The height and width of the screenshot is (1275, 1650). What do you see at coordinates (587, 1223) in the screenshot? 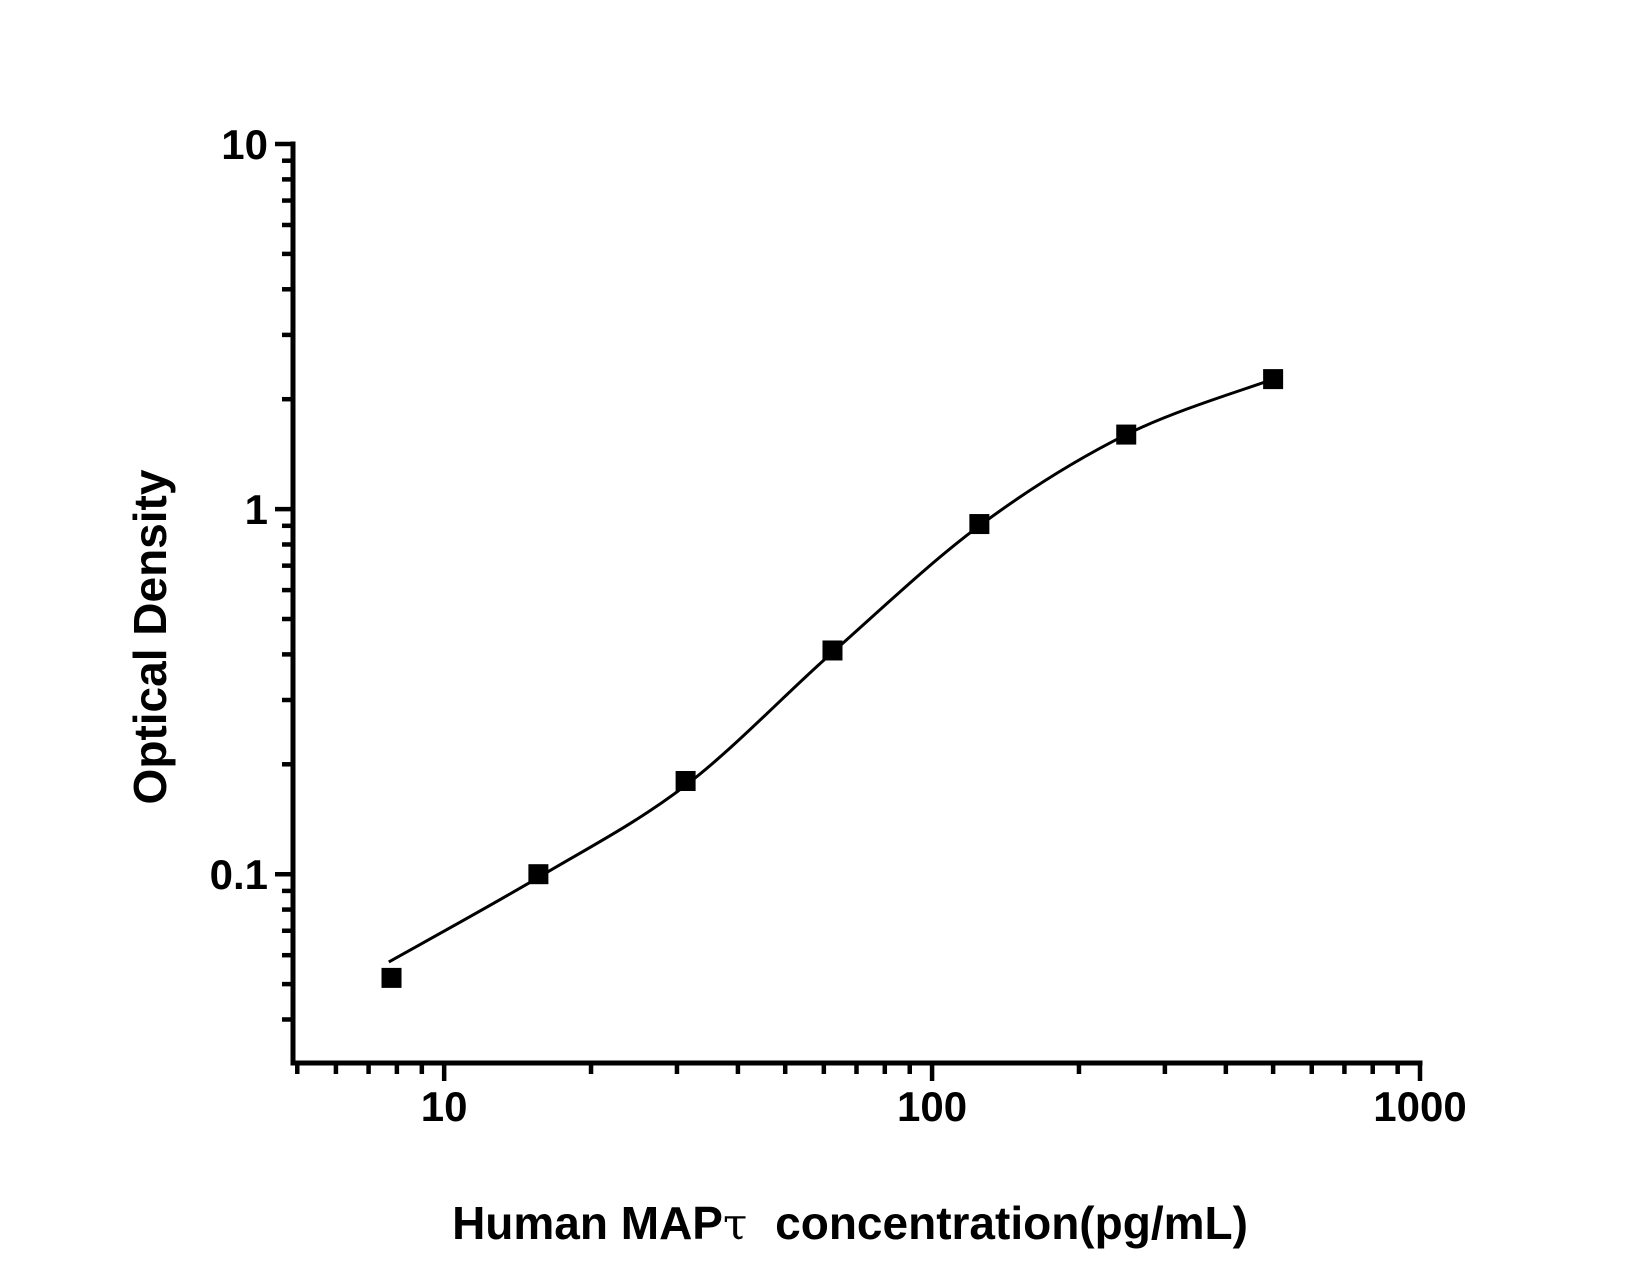
I see `x-axis-title-main: Human MAP` at bounding box center [587, 1223].